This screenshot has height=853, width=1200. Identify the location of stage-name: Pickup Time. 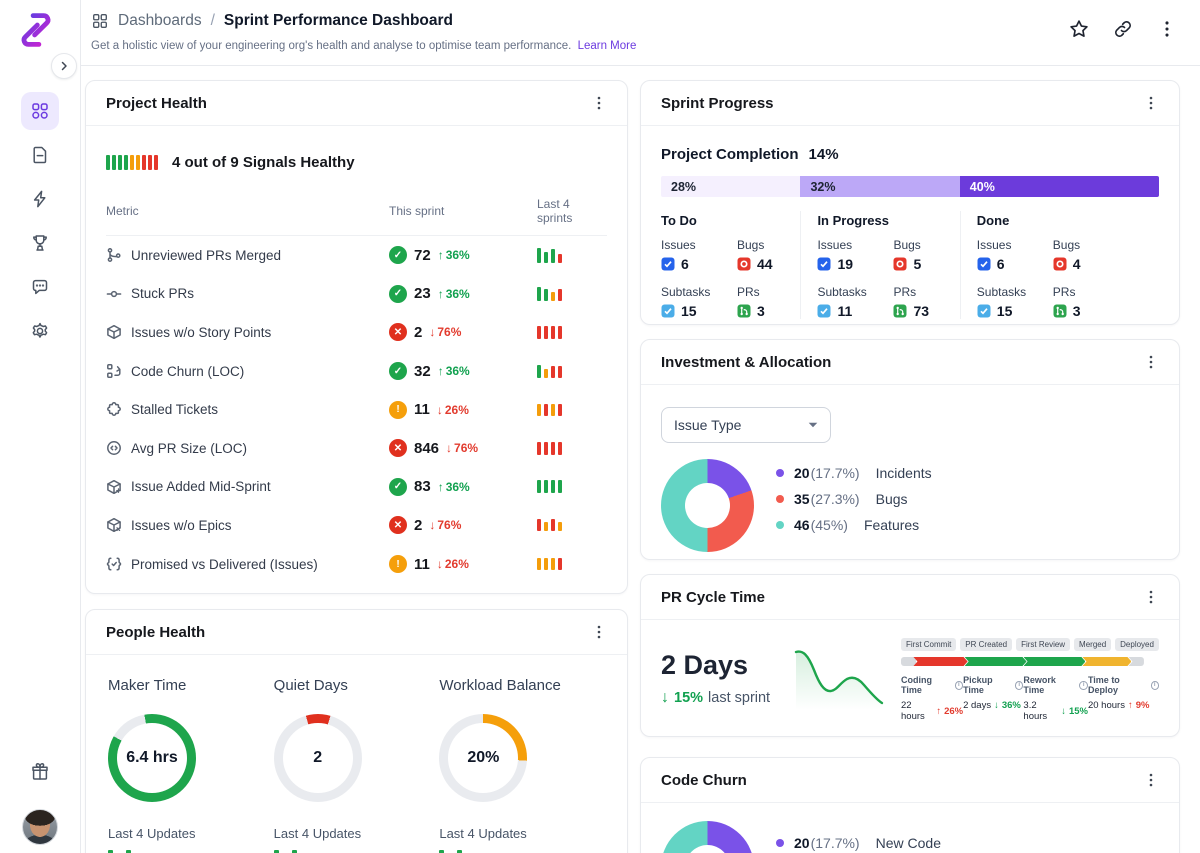
(978, 685).